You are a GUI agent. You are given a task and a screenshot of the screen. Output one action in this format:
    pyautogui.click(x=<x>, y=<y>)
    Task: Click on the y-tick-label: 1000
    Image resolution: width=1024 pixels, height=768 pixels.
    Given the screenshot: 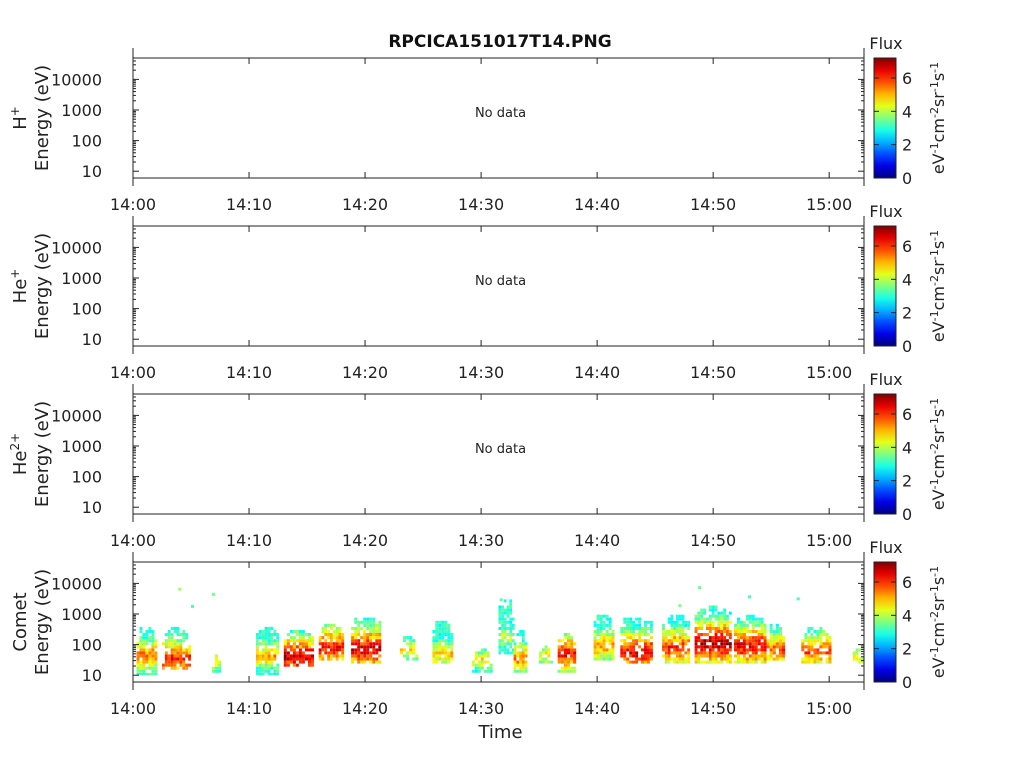 What is the action you would take?
    pyautogui.click(x=81, y=110)
    